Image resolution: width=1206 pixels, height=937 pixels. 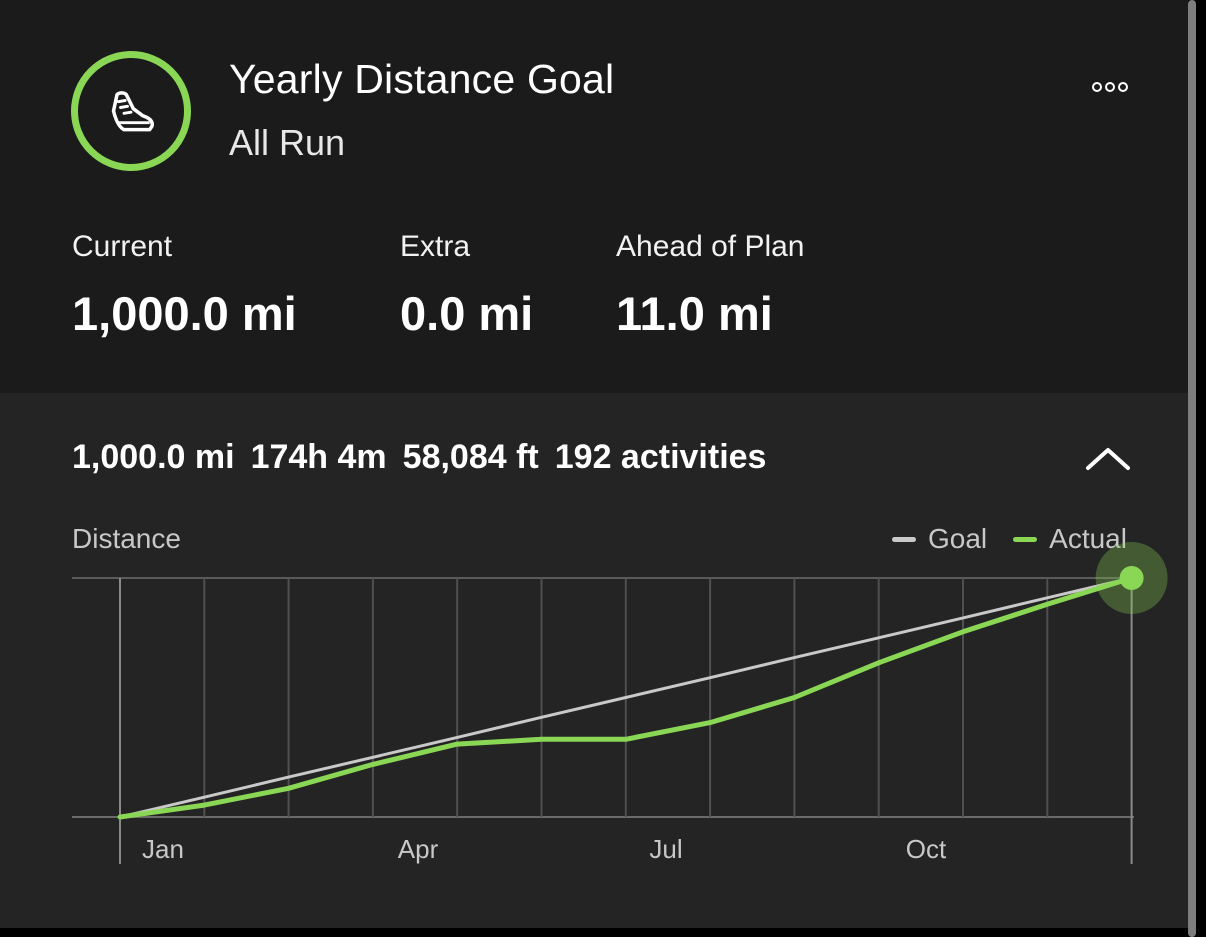 I want to click on running-shoe-icon, so click(x=132, y=111).